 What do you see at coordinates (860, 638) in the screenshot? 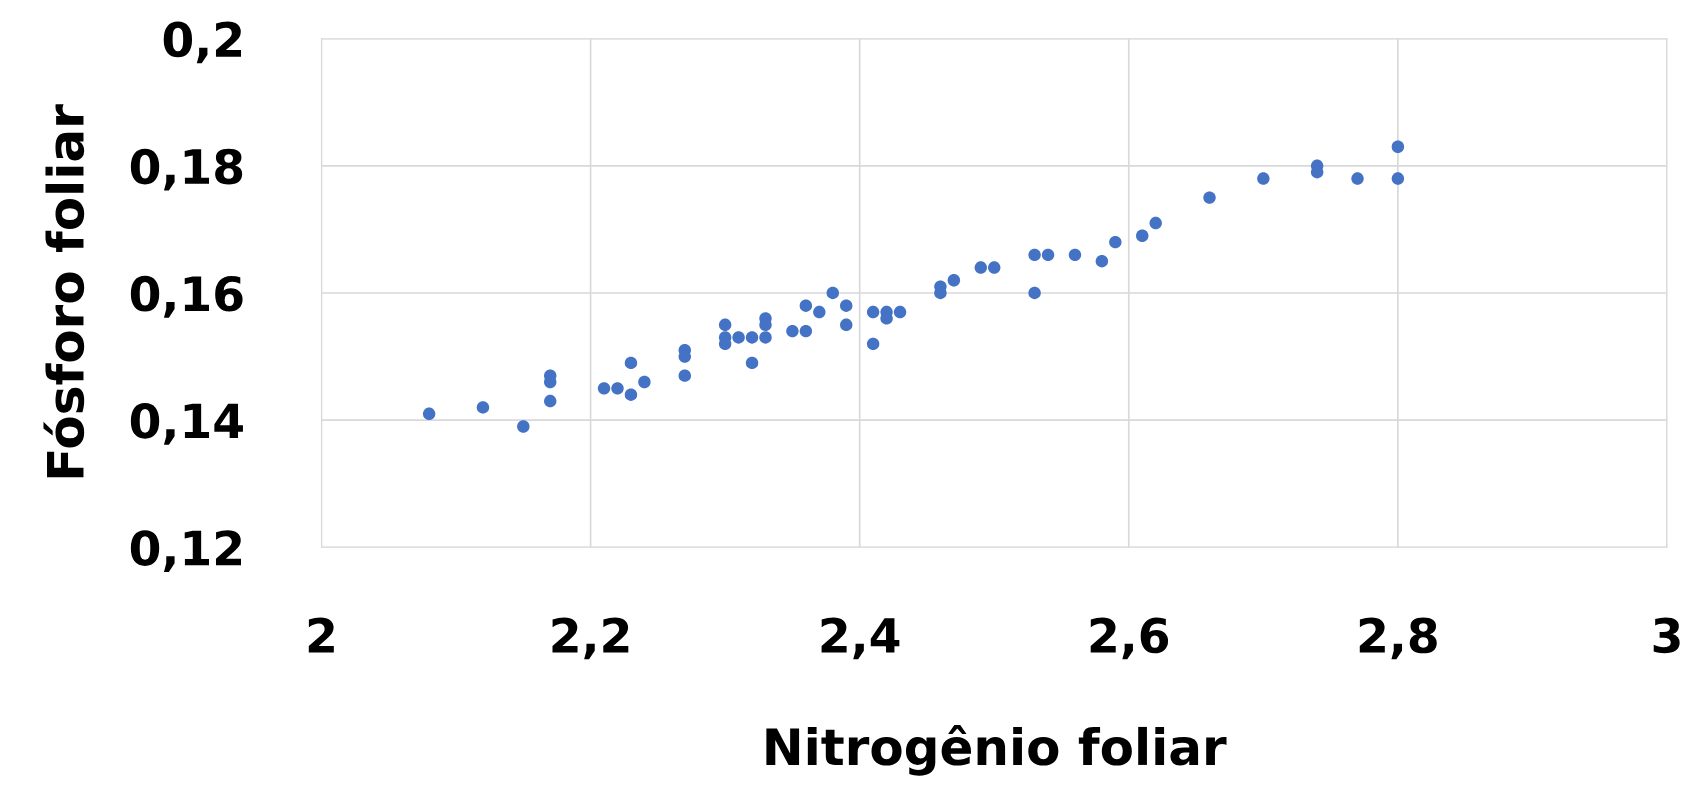
I see `x-tick-label: 2,4` at bounding box center [860, 638].